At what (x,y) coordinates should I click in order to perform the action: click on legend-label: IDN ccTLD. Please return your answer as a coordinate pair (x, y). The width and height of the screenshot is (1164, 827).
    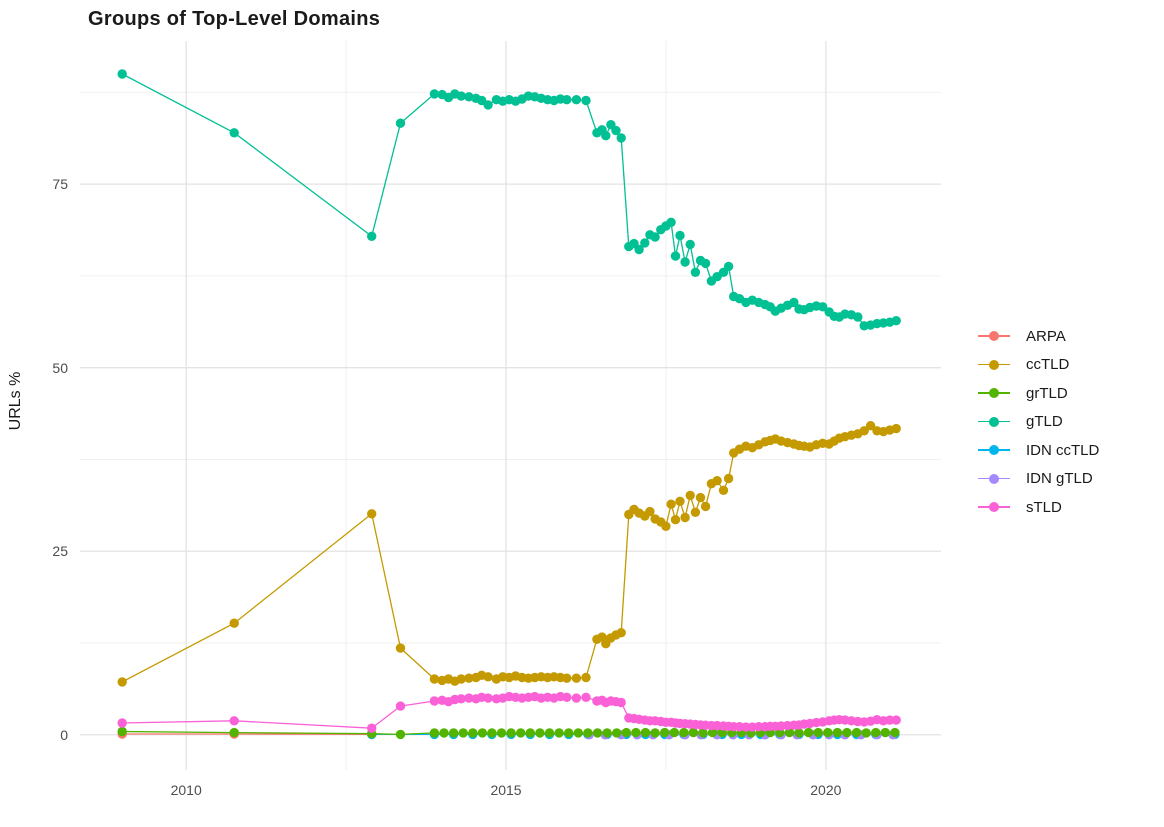
    Looking at the image, I should click on (1063, 450).